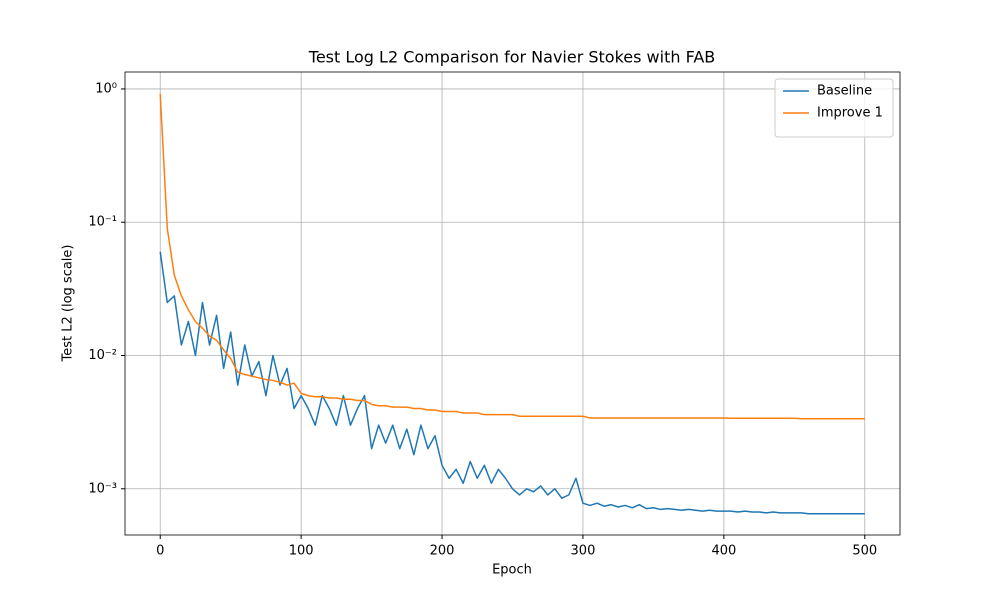 The image size is (1000, 604). What do you see at coordinates (106, 88) in the screenshot?
I see `y-tick-label: 10⁰` at bounding box center [106, 88].